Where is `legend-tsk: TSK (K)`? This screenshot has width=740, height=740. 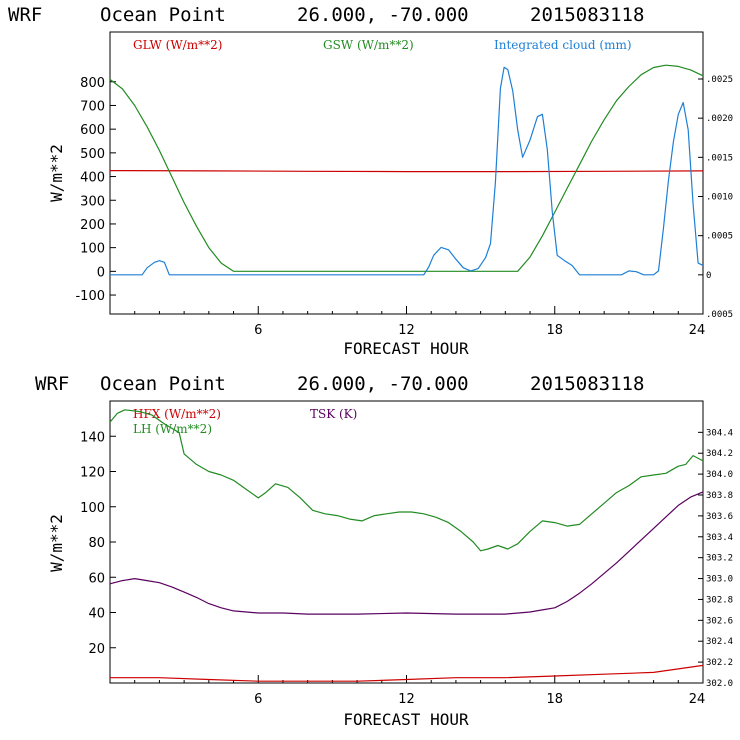
legend-tsk: TSK (K) is located at coordinates (333, 414).